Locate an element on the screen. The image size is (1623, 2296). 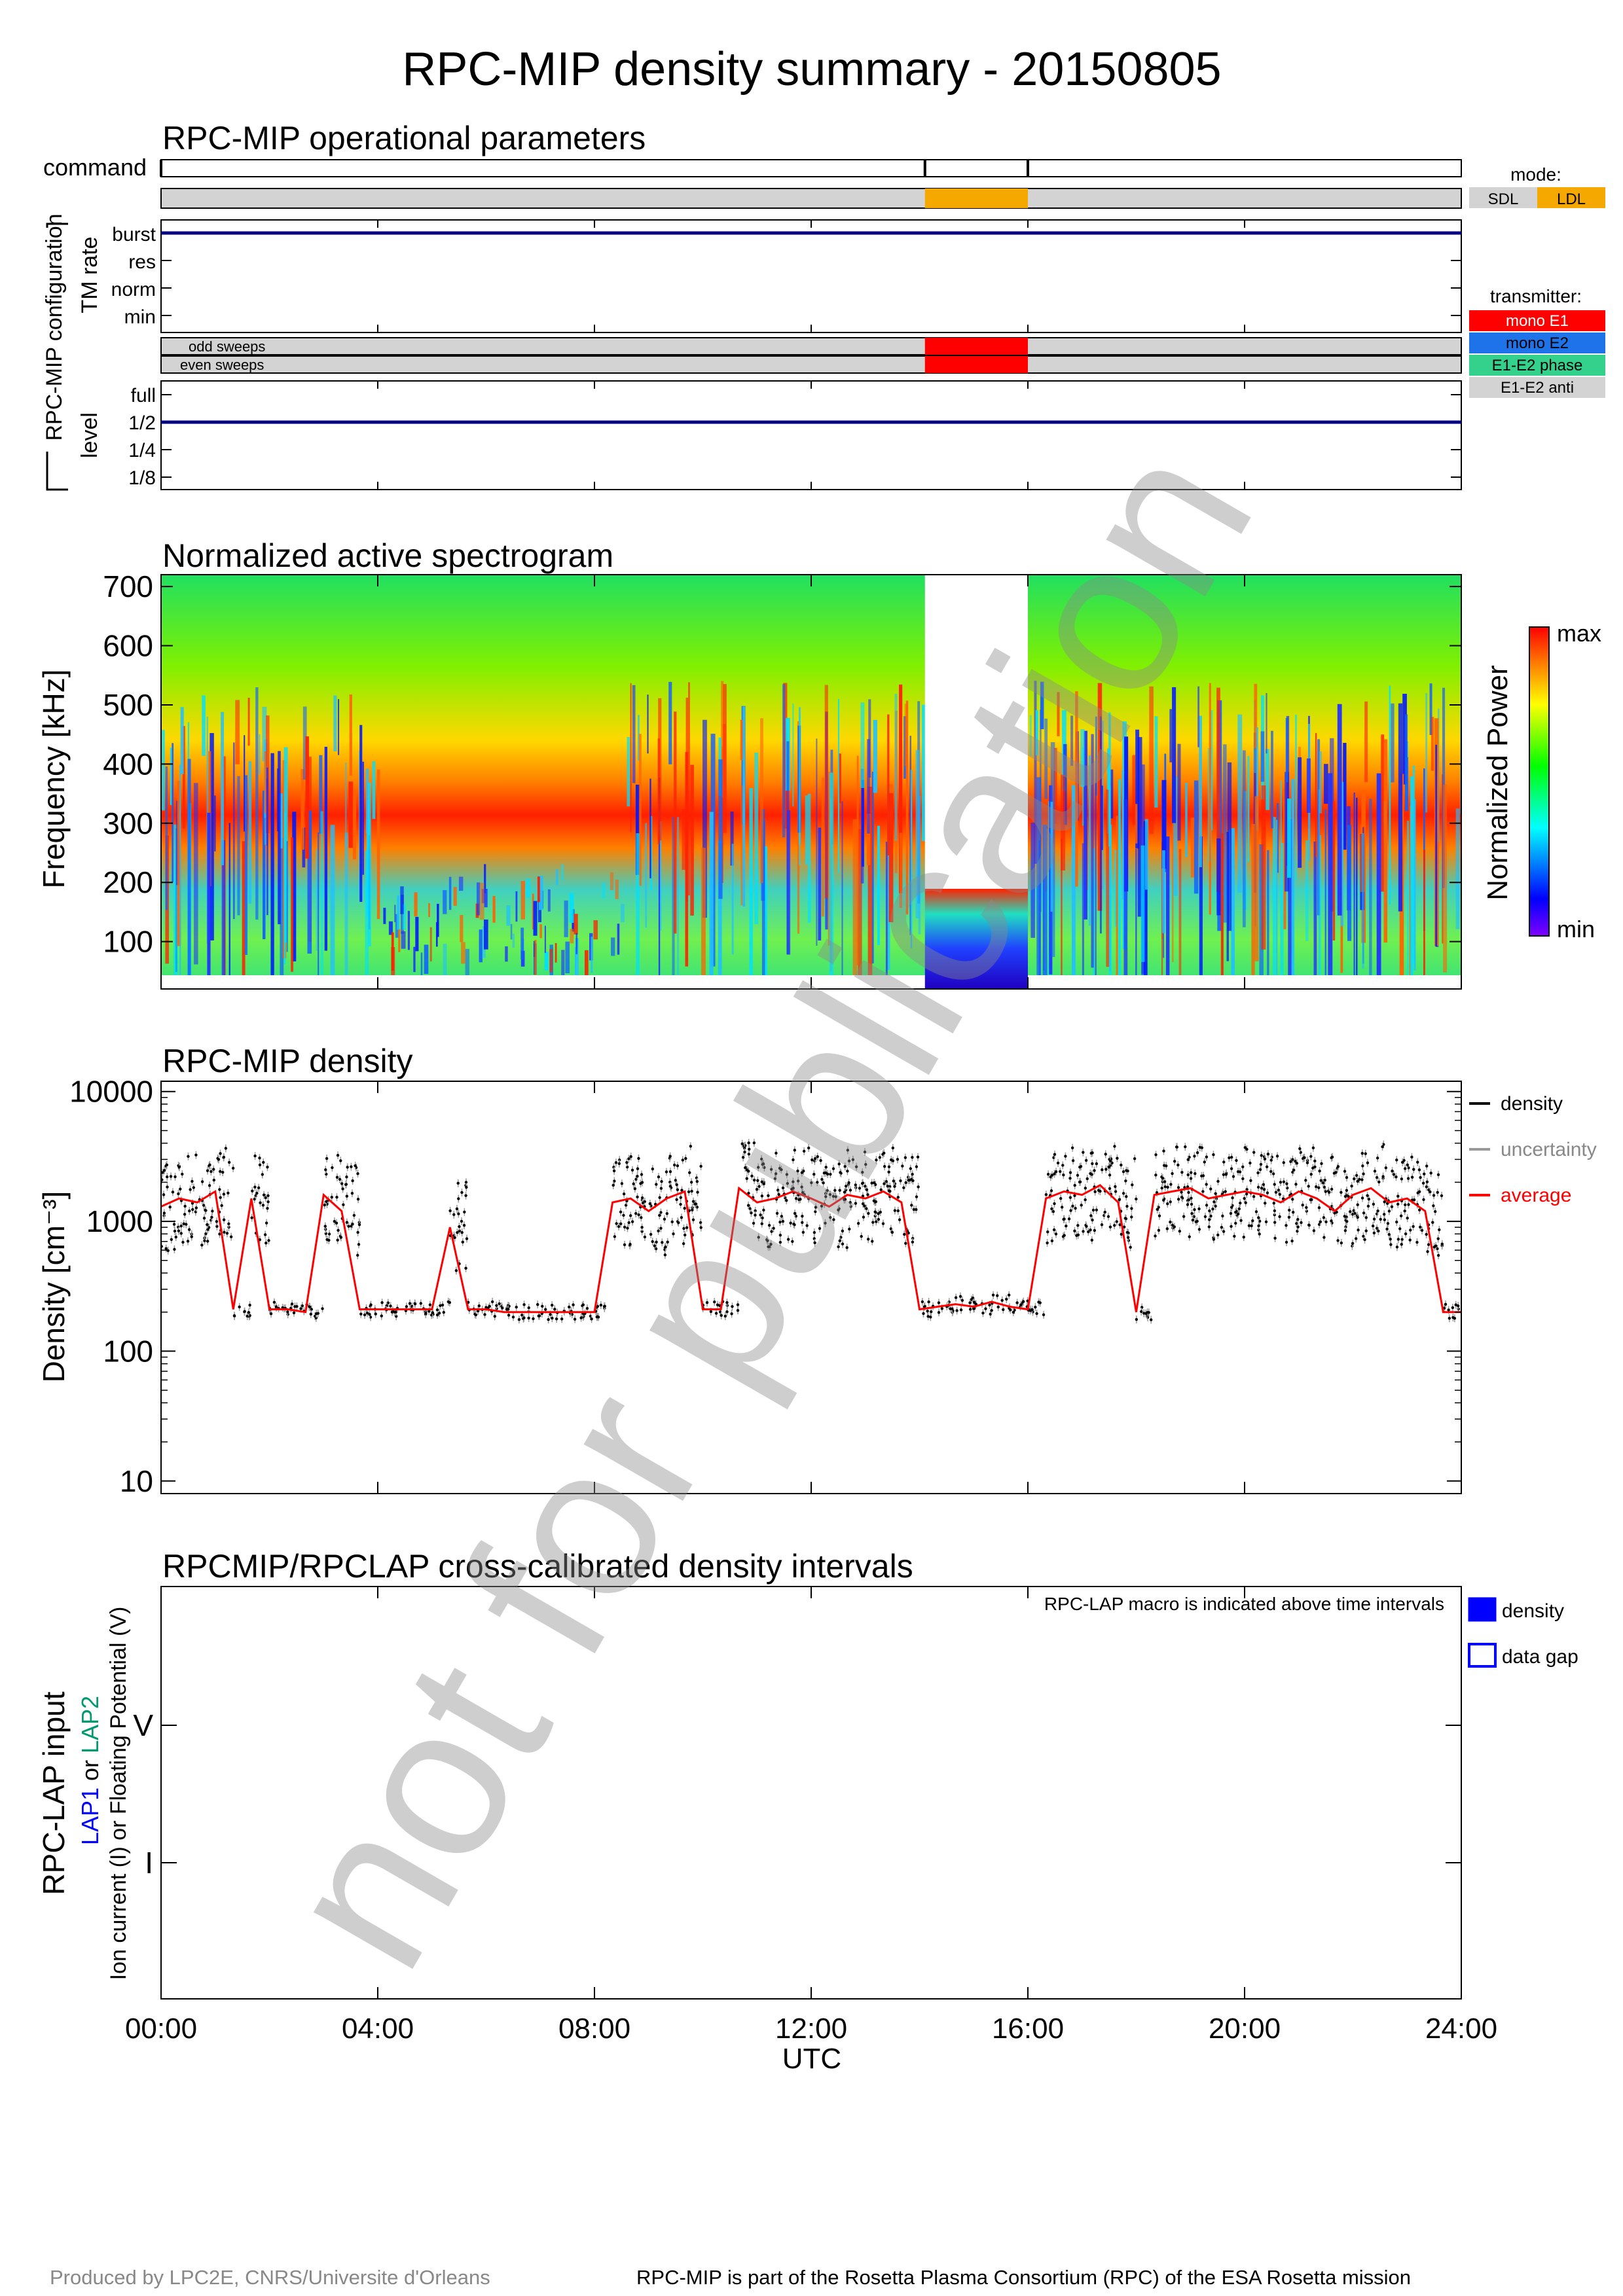
mode-legend-title: mode: is located at coordinates (1535, 174).